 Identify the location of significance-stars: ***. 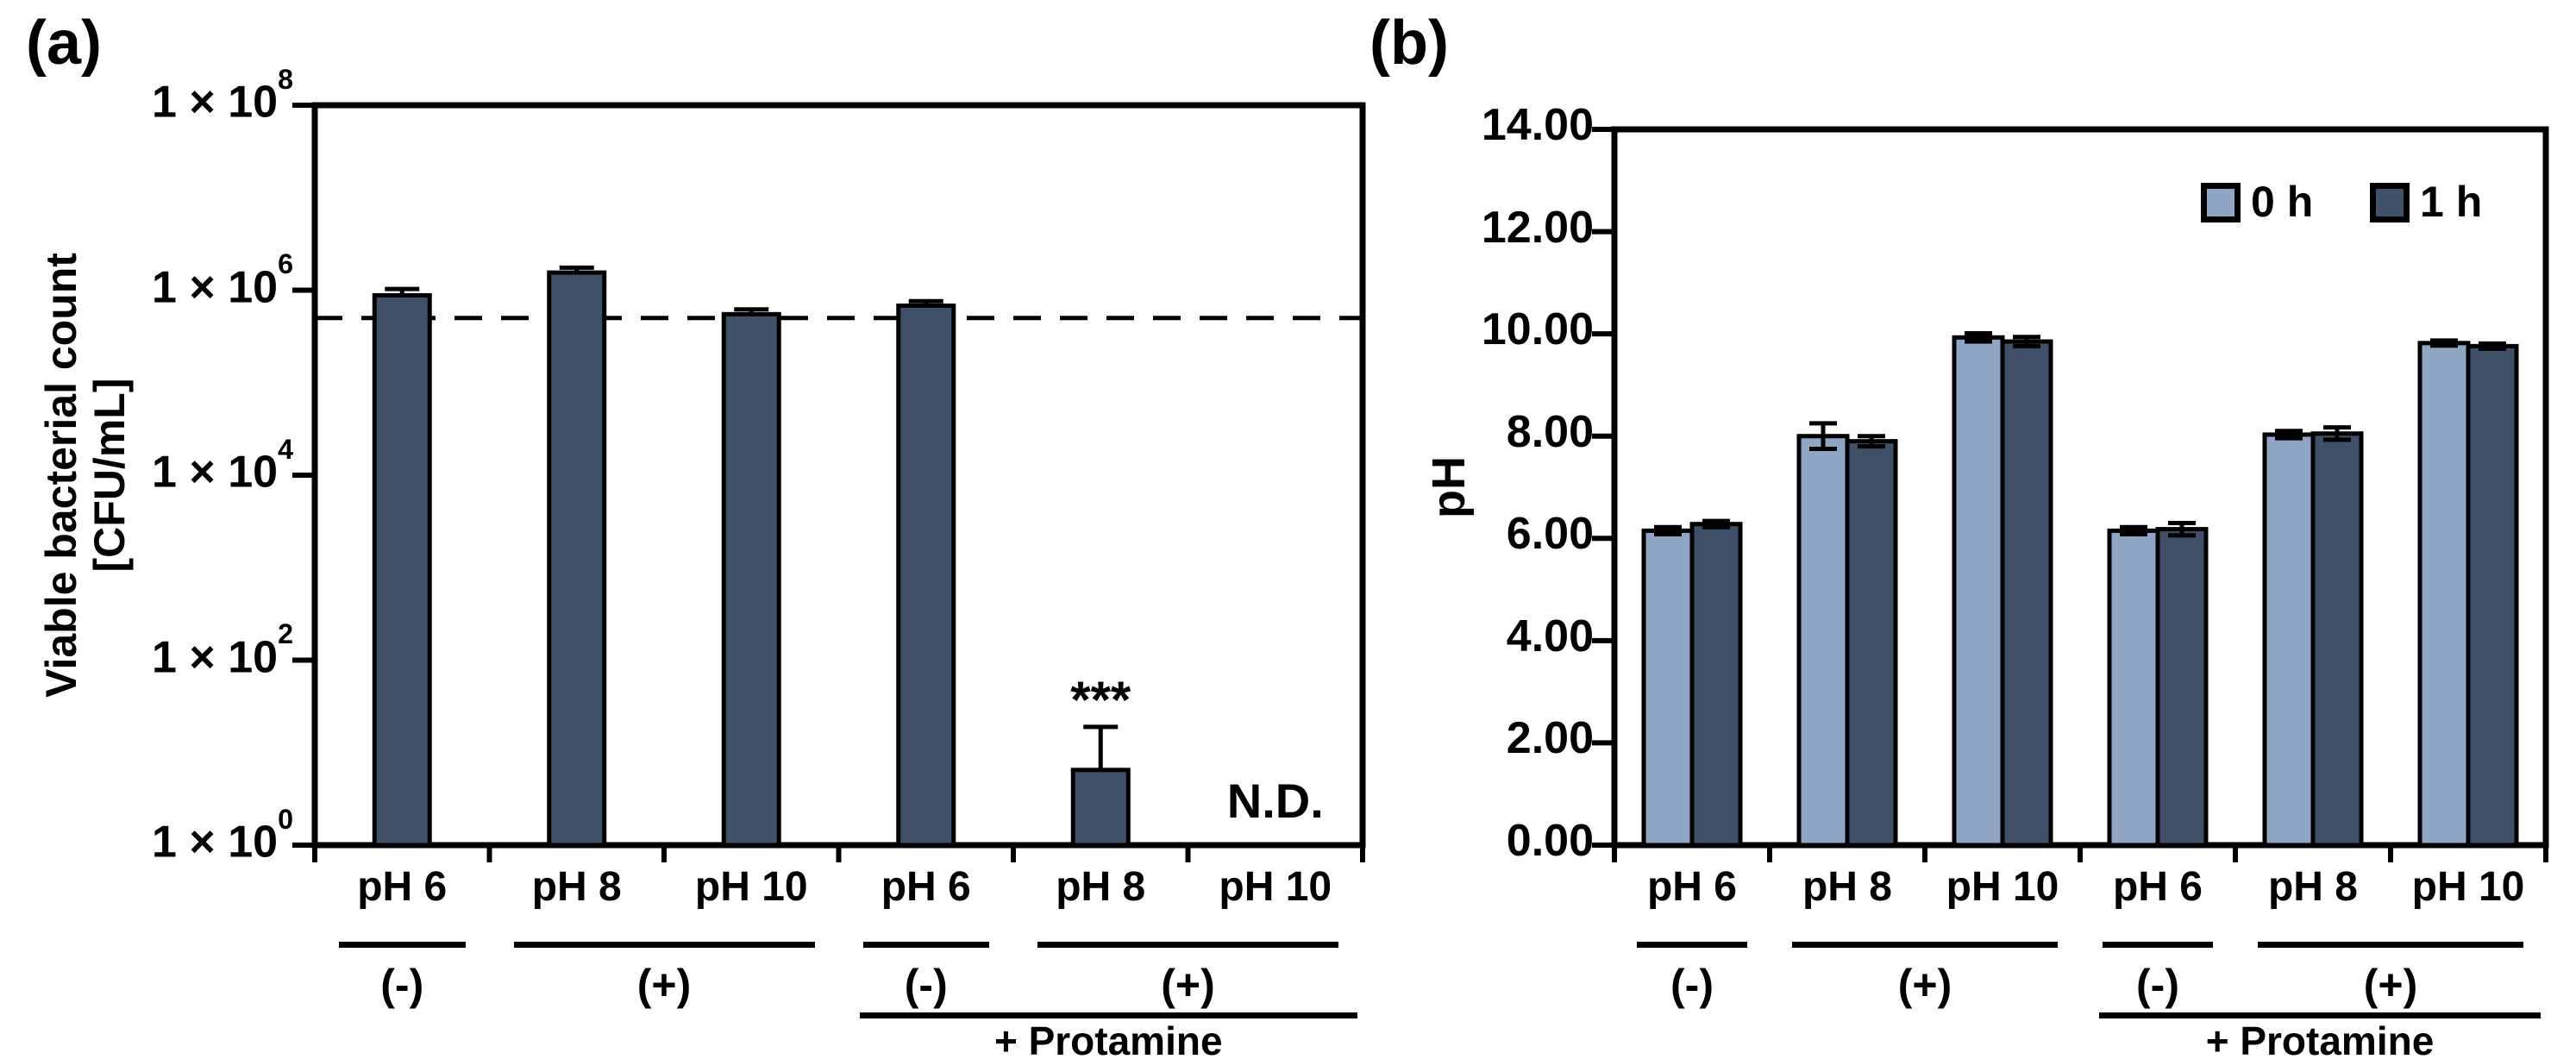
(1100, 700).